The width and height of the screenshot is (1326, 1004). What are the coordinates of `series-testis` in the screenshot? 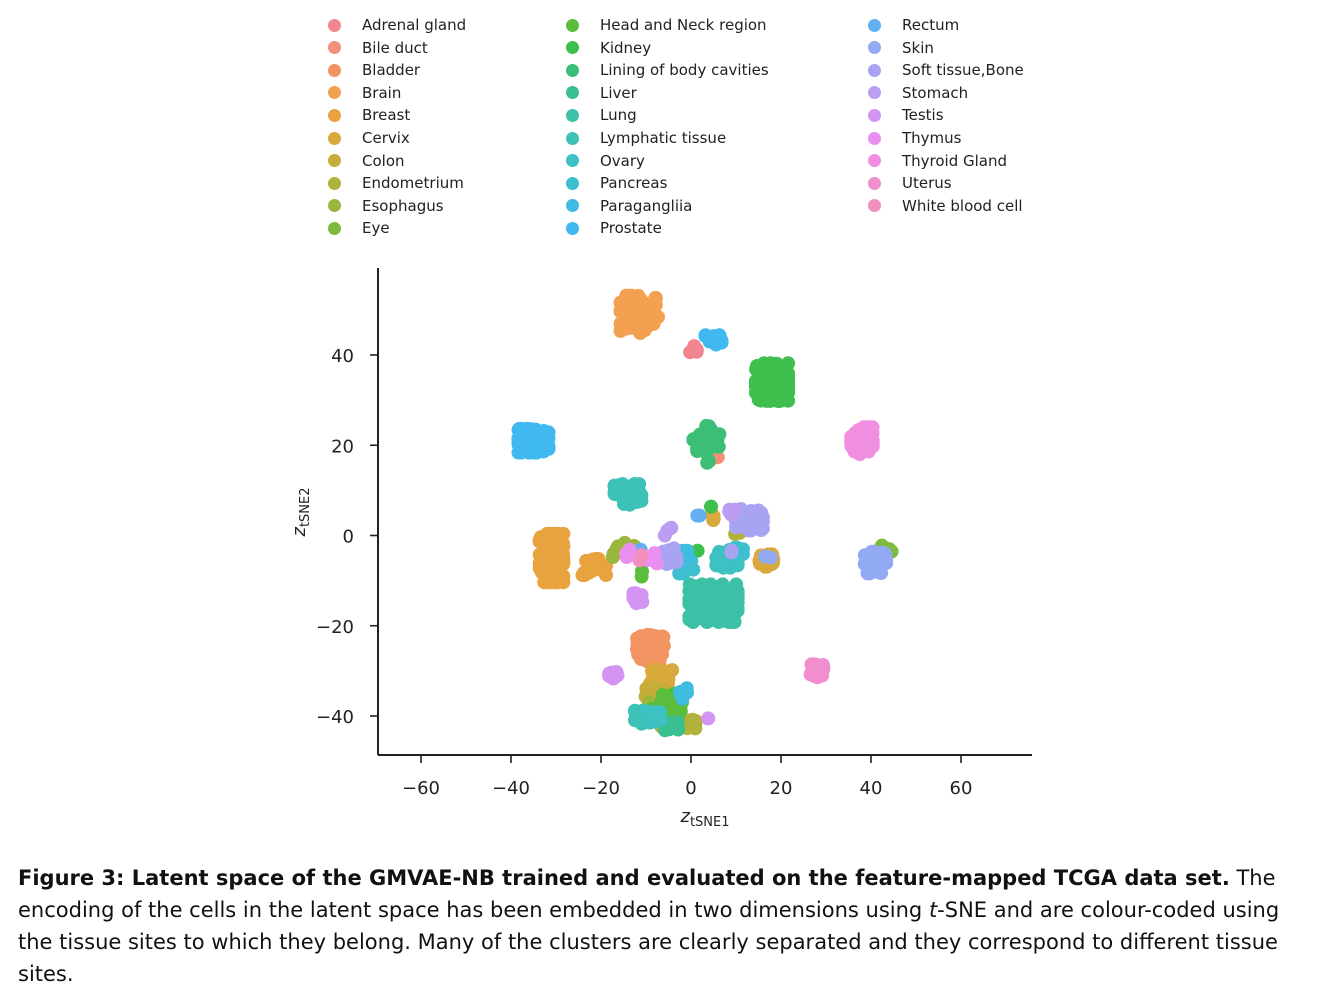 It's located at (659, 656).